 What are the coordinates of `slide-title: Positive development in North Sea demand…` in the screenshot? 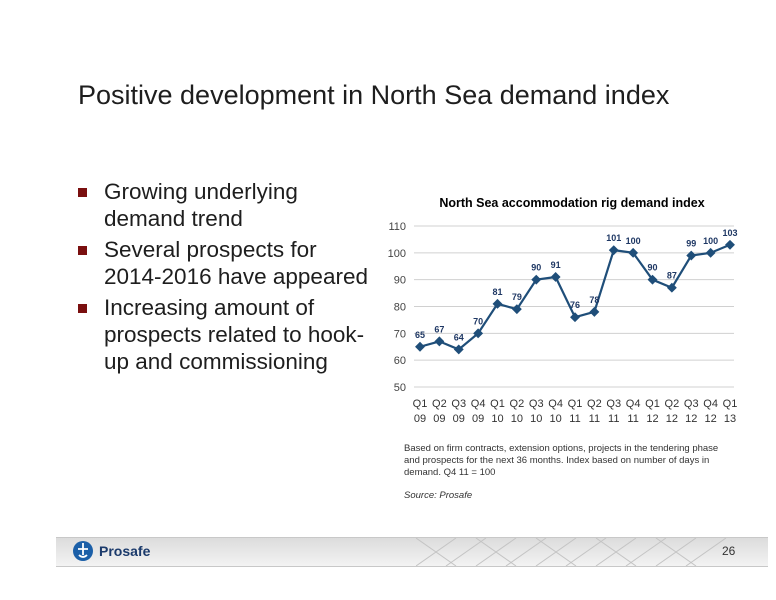 It's located at (374, 95).